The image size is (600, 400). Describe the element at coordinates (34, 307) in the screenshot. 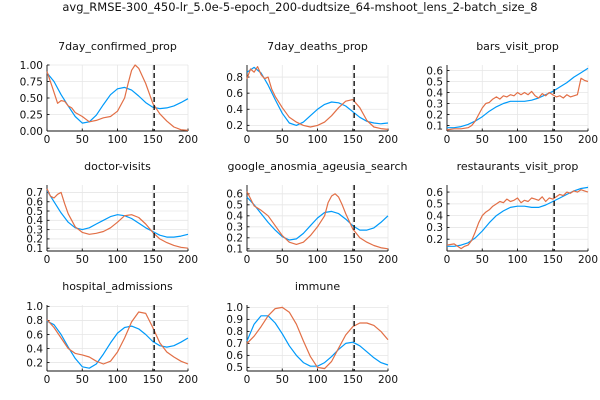

I see `y-tick-label: 1.0` at that location.